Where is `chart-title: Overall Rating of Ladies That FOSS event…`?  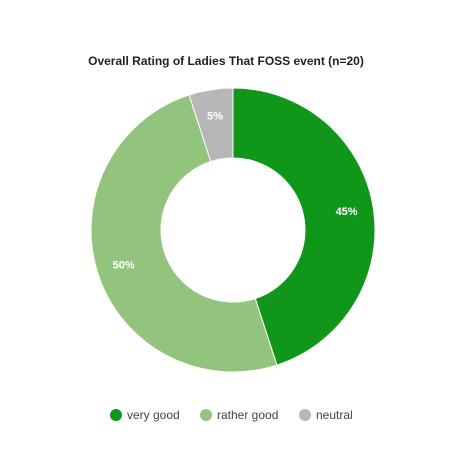 chart-title: Overall Rating of Ladies That FOSS event… is located at coordinates (226, 61).